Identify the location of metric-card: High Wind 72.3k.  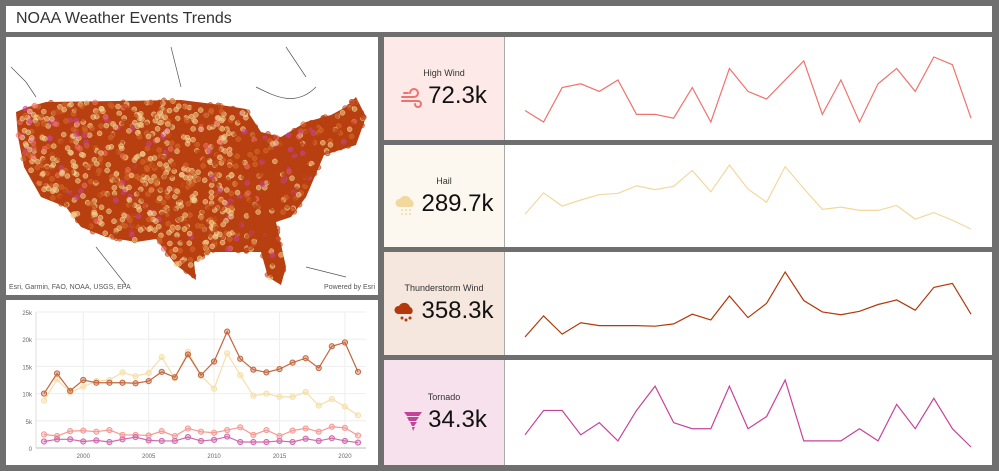
(444, 88).